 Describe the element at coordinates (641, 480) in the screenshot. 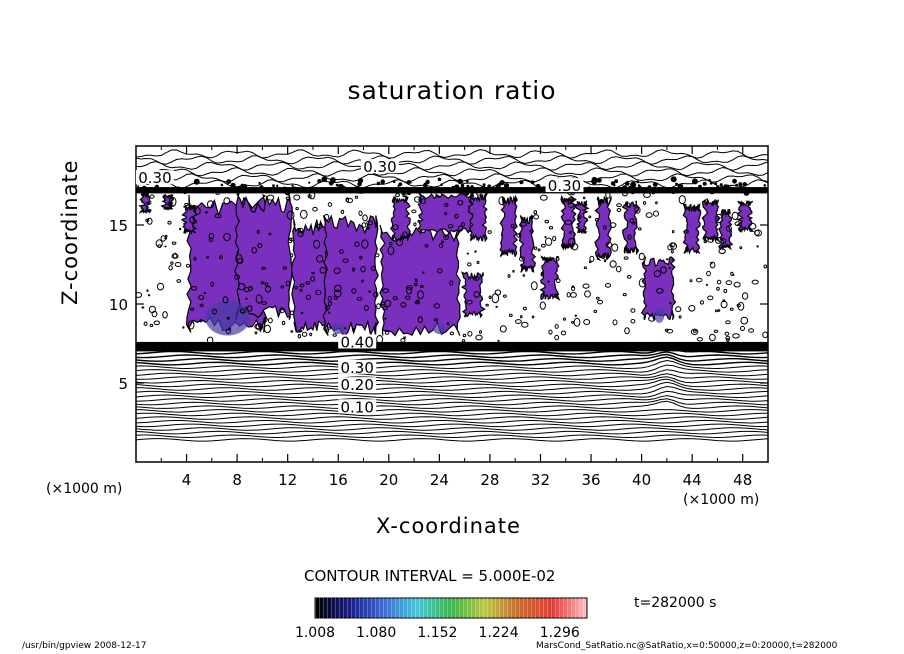

I see `x-tick-label: 40` at that location.